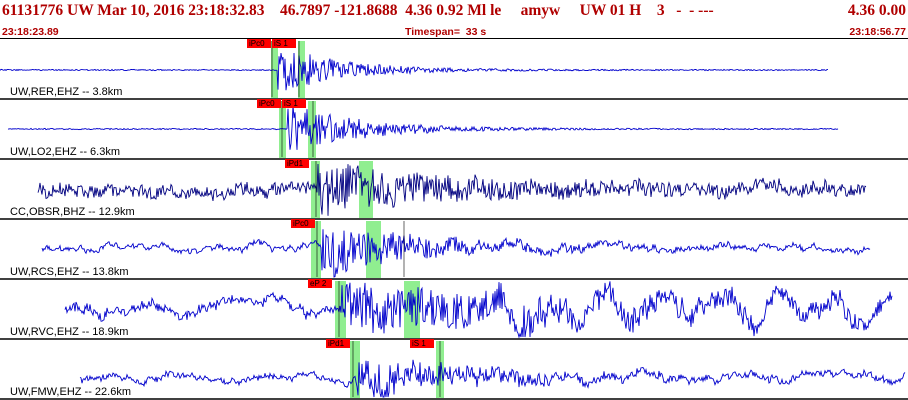  Describe the element at coordinates (30, 32) in the screenshot. I see `start-time: 23:18:23.89` at that location.